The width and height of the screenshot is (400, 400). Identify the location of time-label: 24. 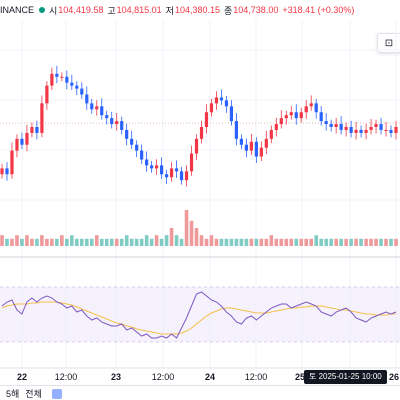
(210, 377).